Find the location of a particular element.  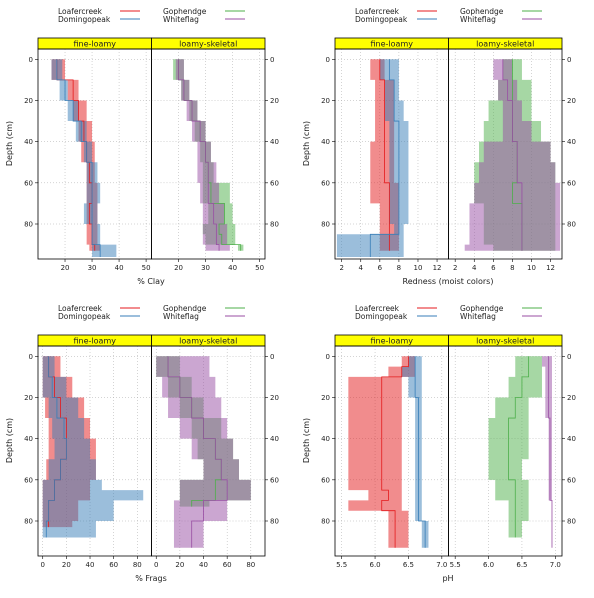

panel-fine-loamy: fine-loamy 5.5 6.0 6.5 7.0 is located at coordinates (391, 451).